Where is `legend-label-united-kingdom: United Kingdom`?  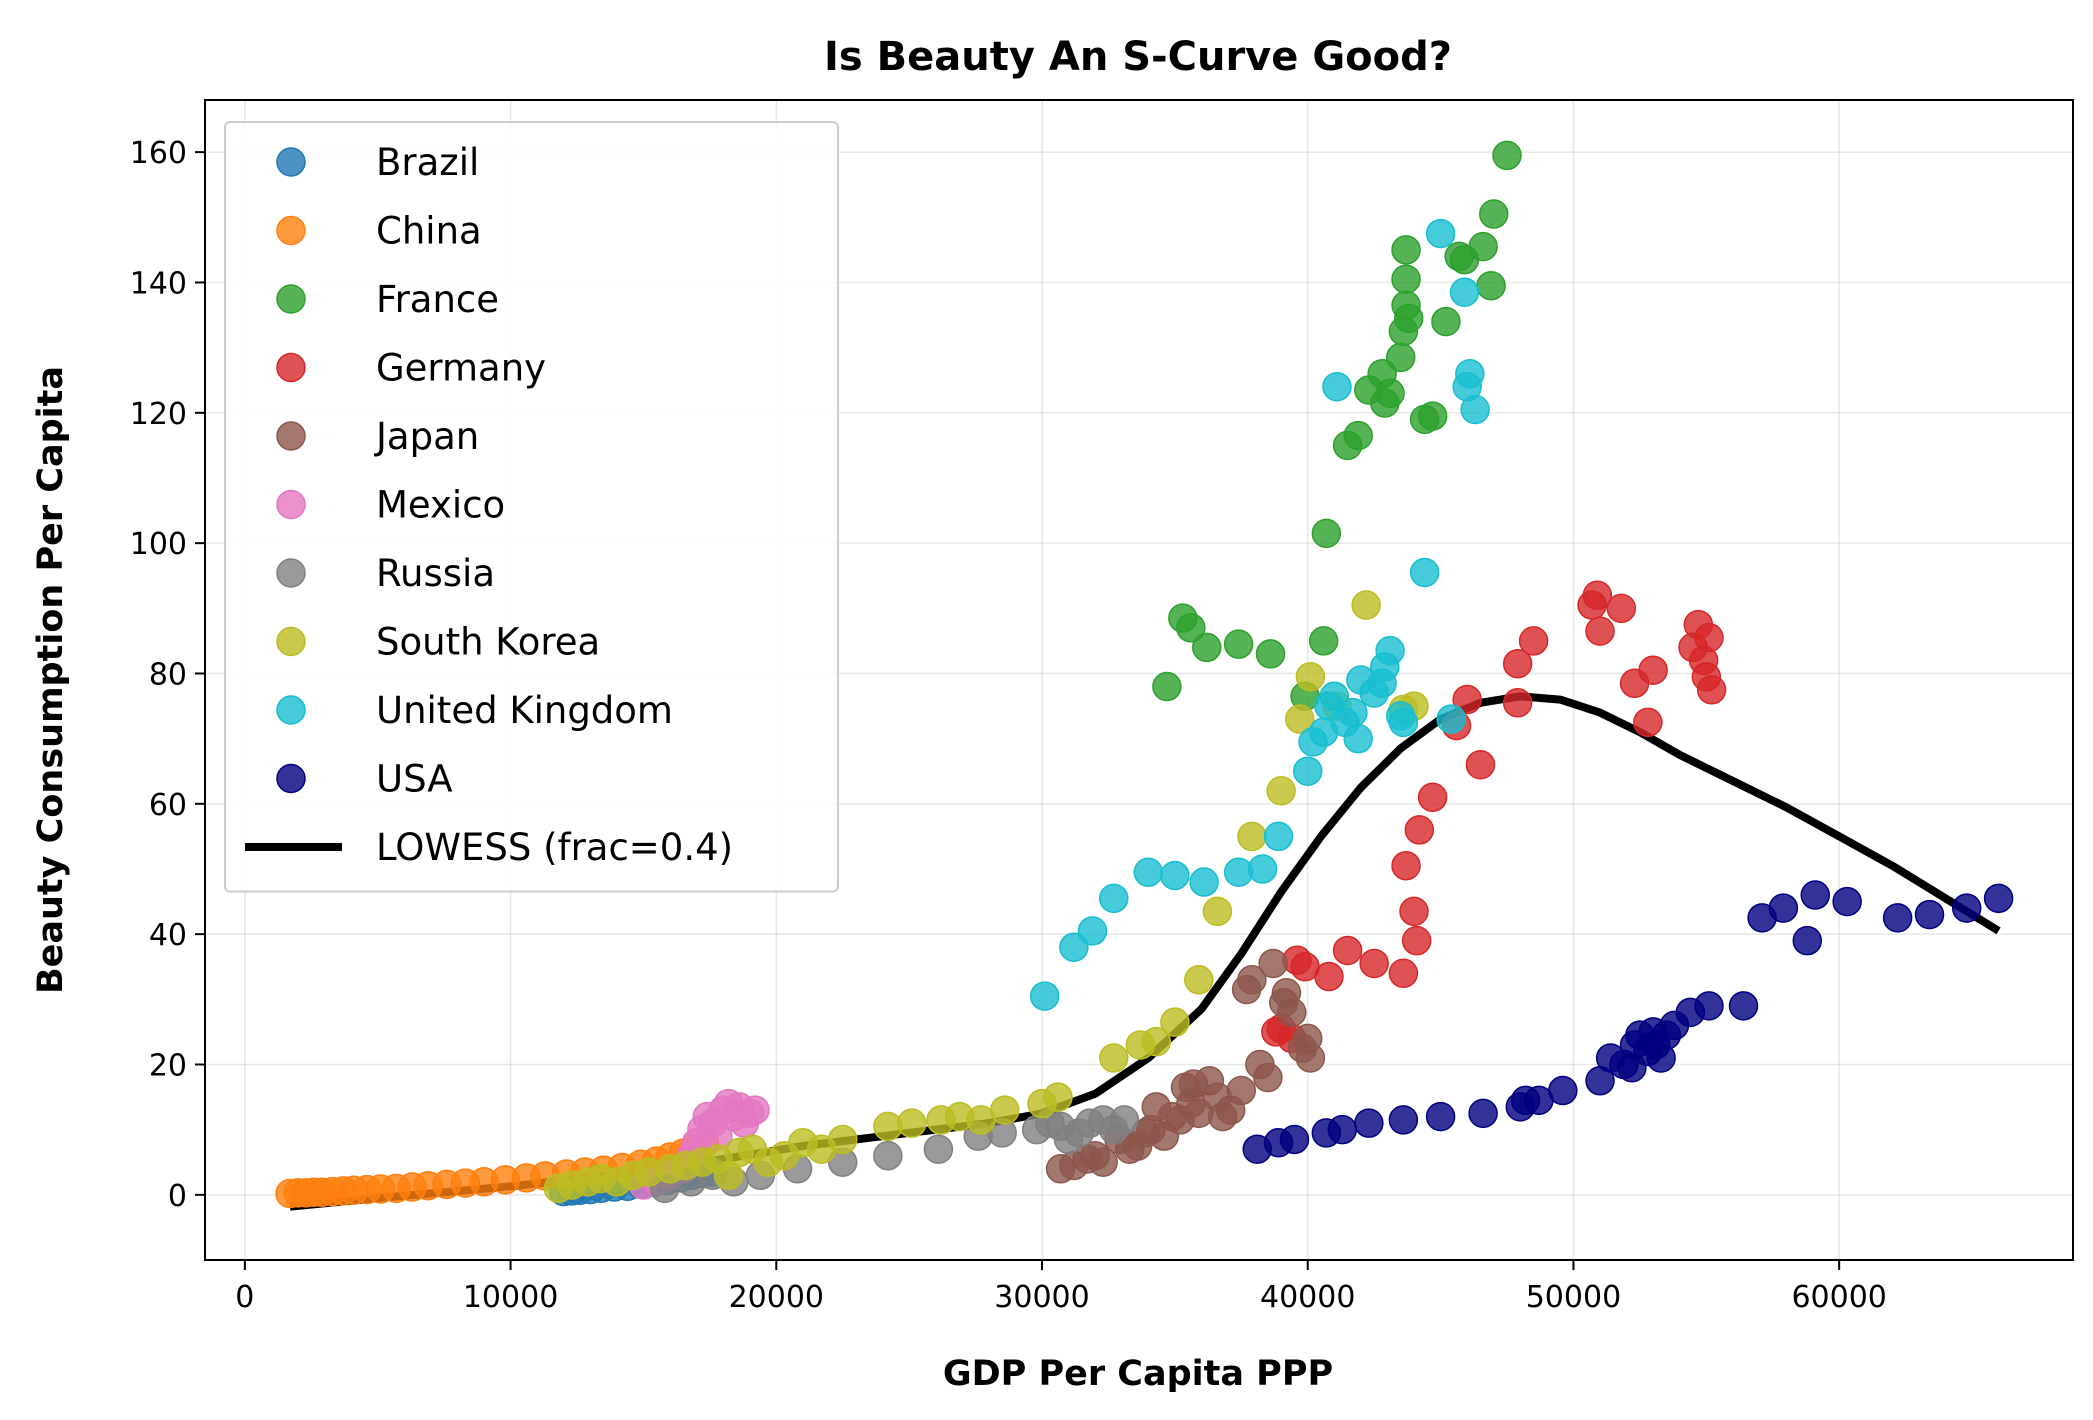
legend-label-united-kingdom: United Kingdom is located at coordinates (524, 710).